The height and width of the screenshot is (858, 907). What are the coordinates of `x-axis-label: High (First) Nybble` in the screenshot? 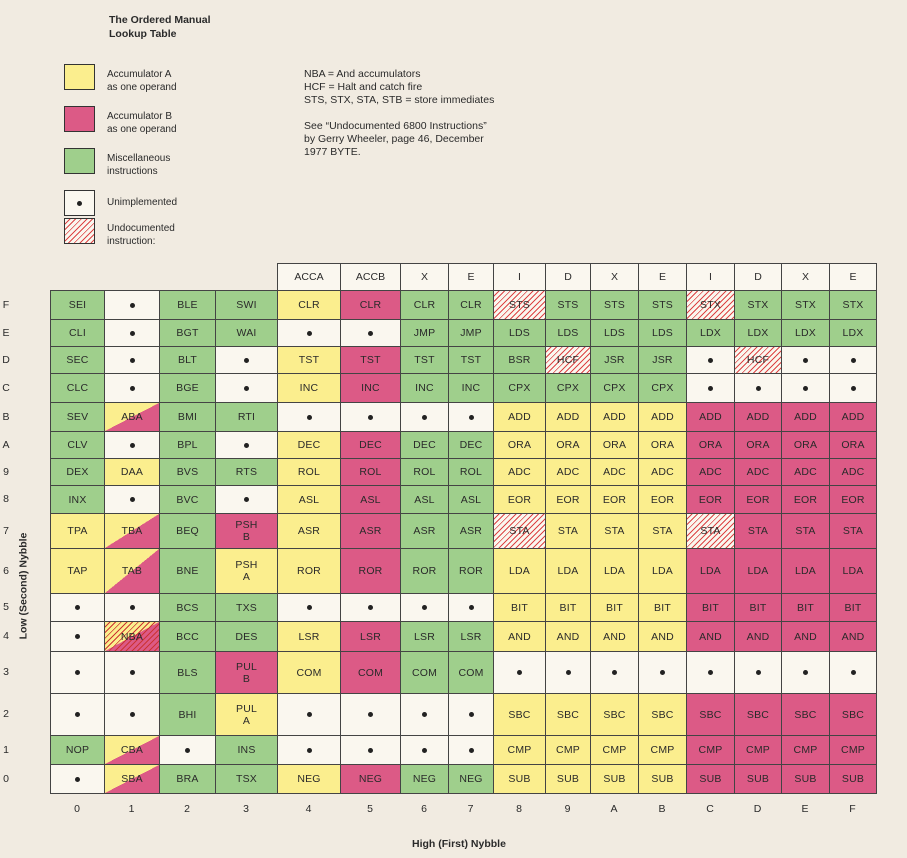 It's located at (459, 844).